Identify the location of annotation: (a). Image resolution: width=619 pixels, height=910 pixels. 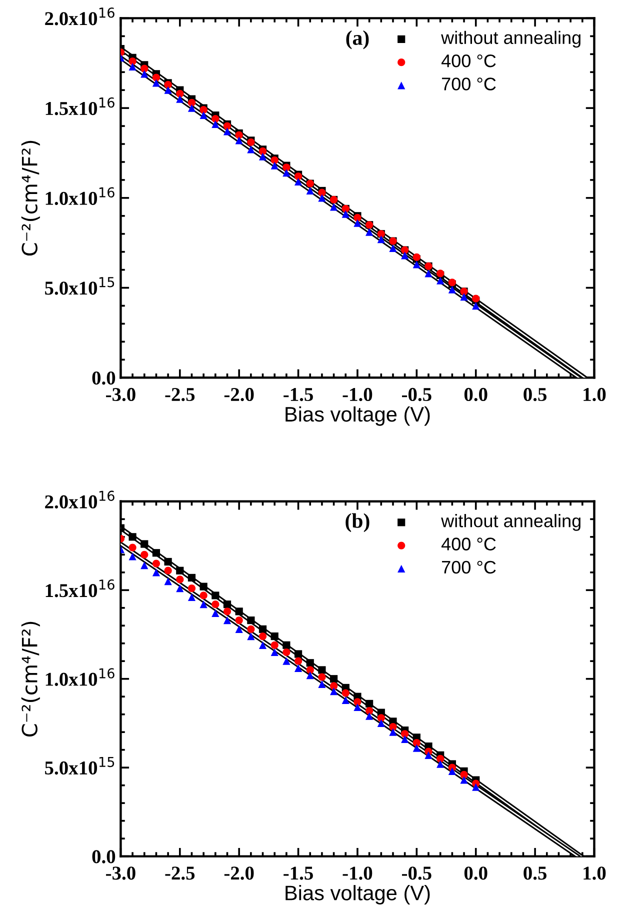
(357, 40).